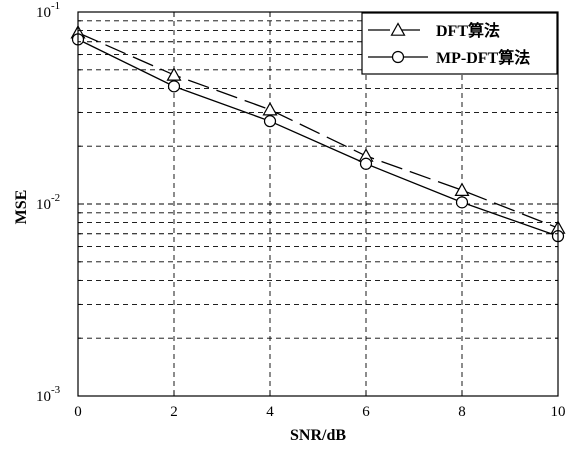 The width and height of the screenshot is (580, 451). What do you see at coordinates (462, 412) in the screenshot?
I see `x-tick-label: 8` at bounding box center [462, 412].